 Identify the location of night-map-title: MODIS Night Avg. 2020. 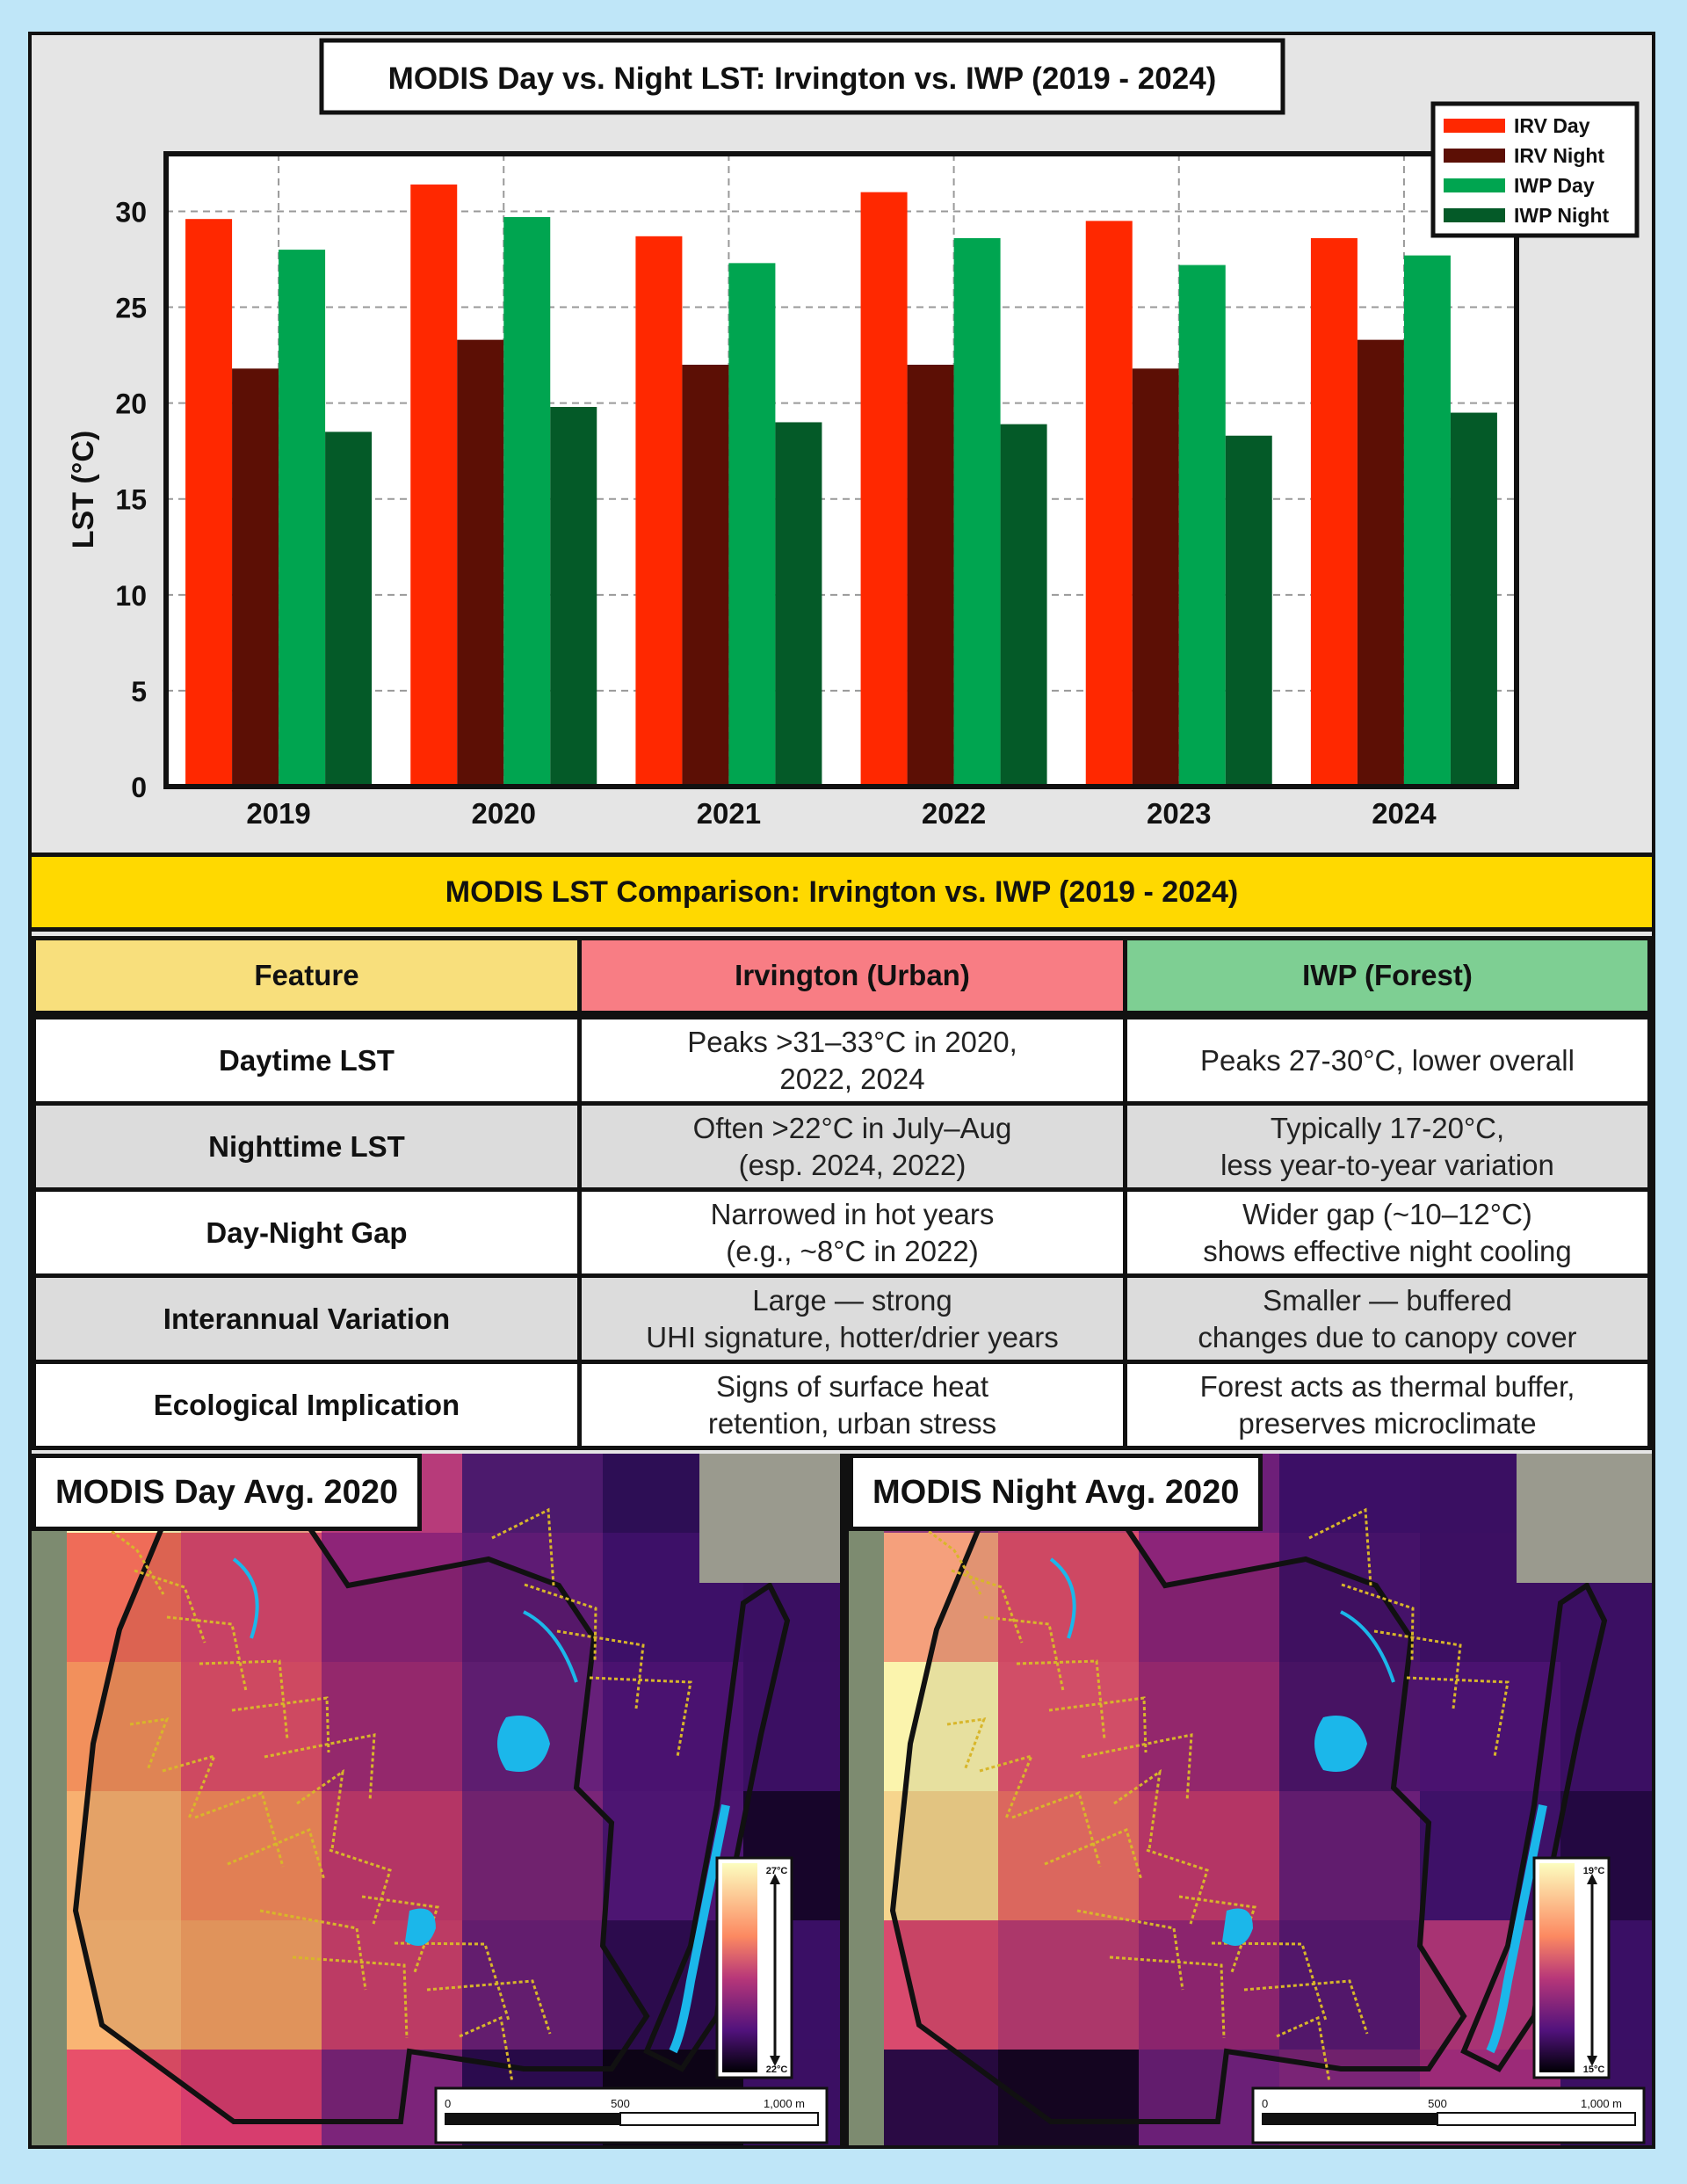
(1056, 1492).